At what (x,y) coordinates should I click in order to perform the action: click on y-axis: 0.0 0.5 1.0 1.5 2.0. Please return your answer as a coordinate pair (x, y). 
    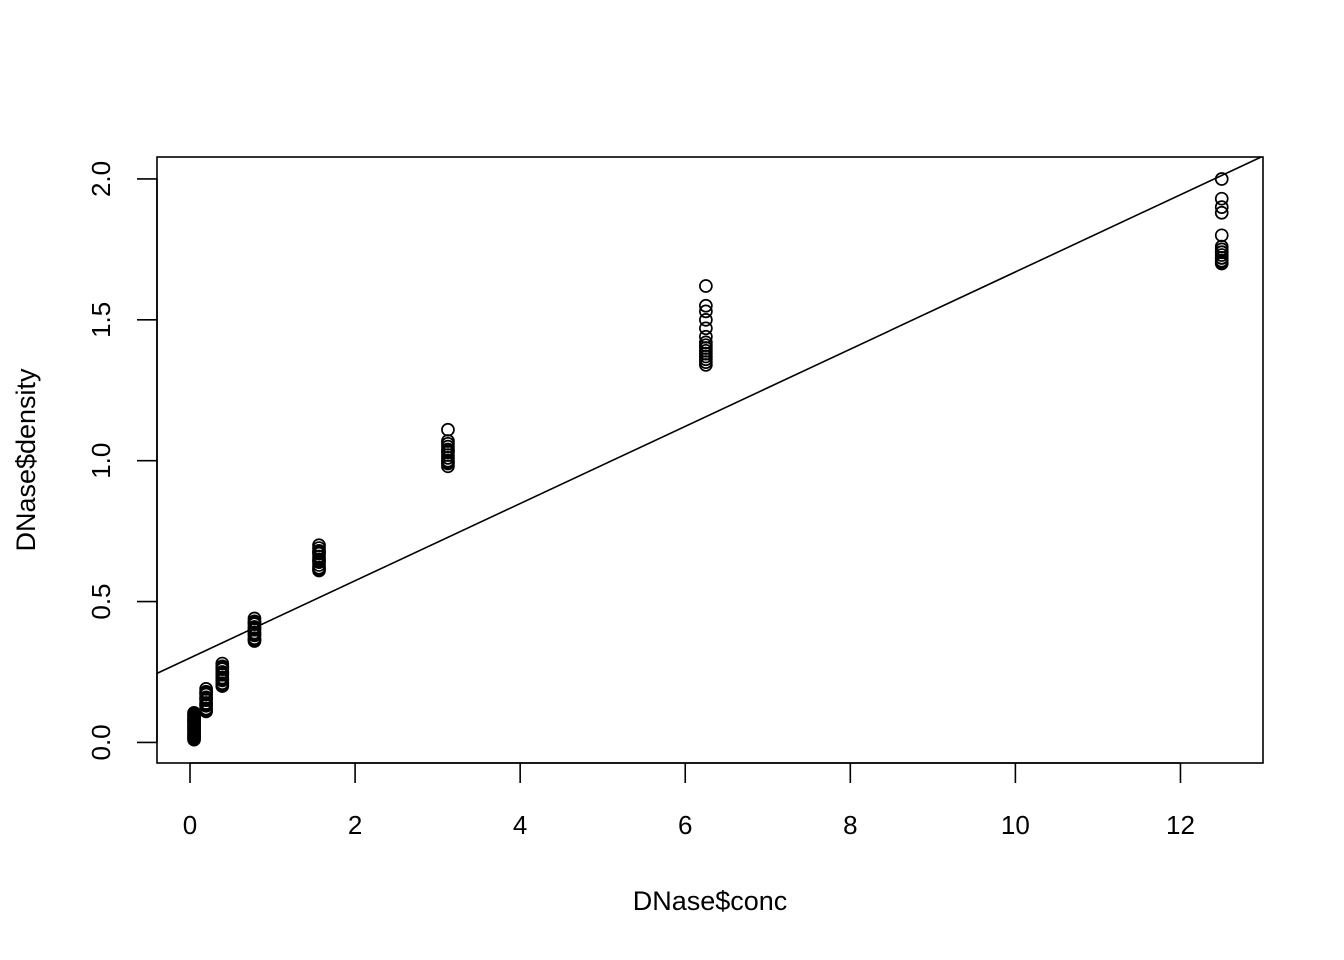
    Looking at the image, I should click on (122, 461).